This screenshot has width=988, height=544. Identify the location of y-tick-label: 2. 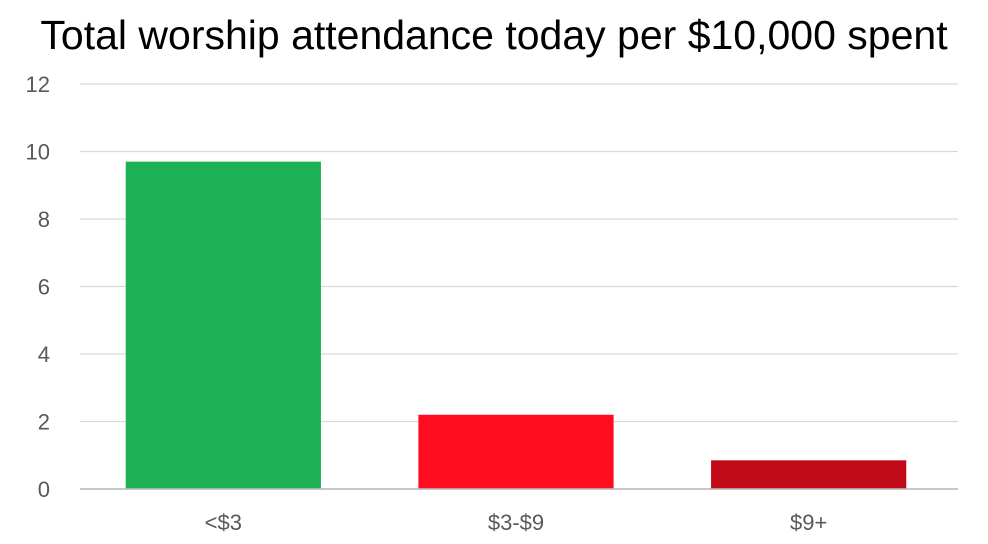
(44, 422).